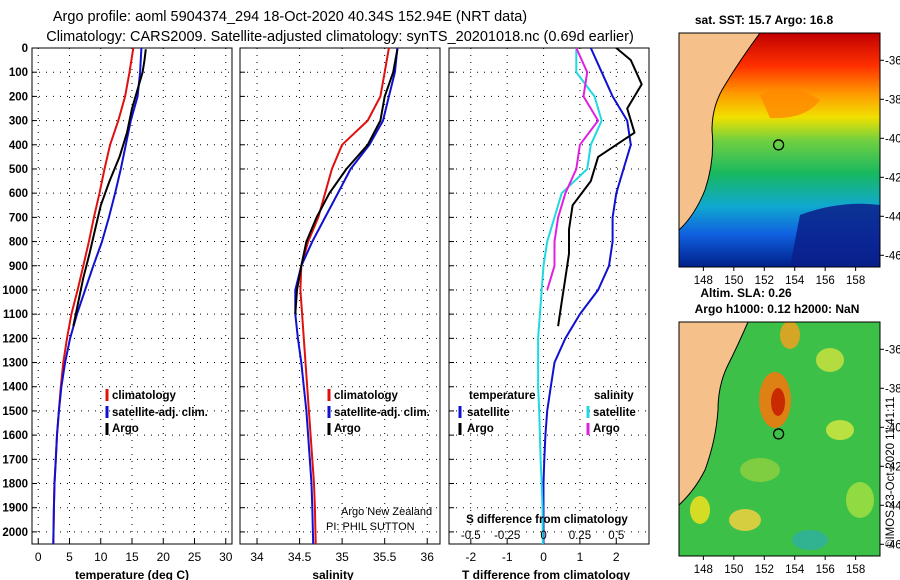  I want to click on depth-tick-label: 0, so click(25, 49).